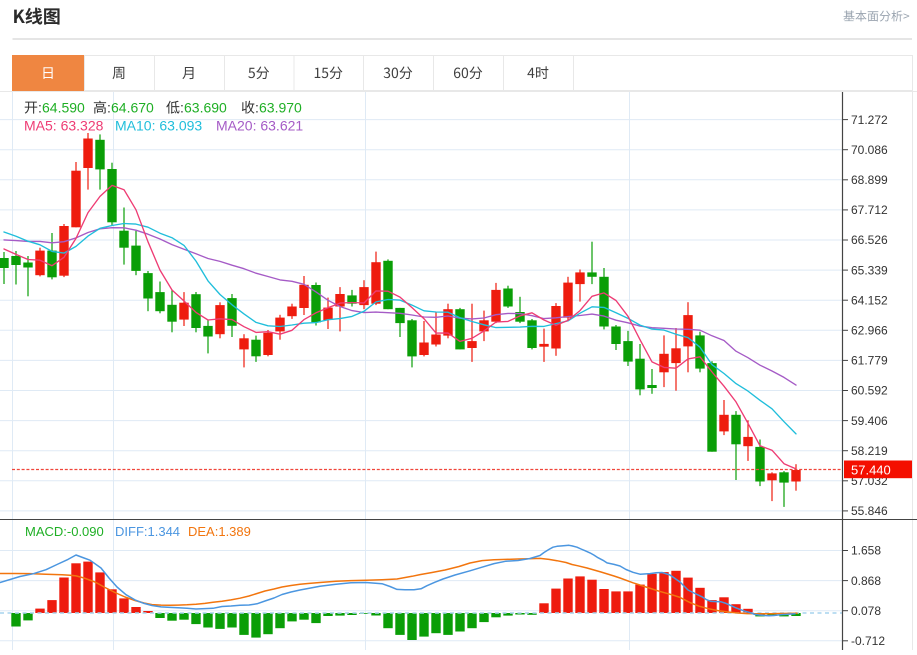 The height and width of the screenshot is (655, 917). I want to click on svg-text: 64.590, so click(63, 108).